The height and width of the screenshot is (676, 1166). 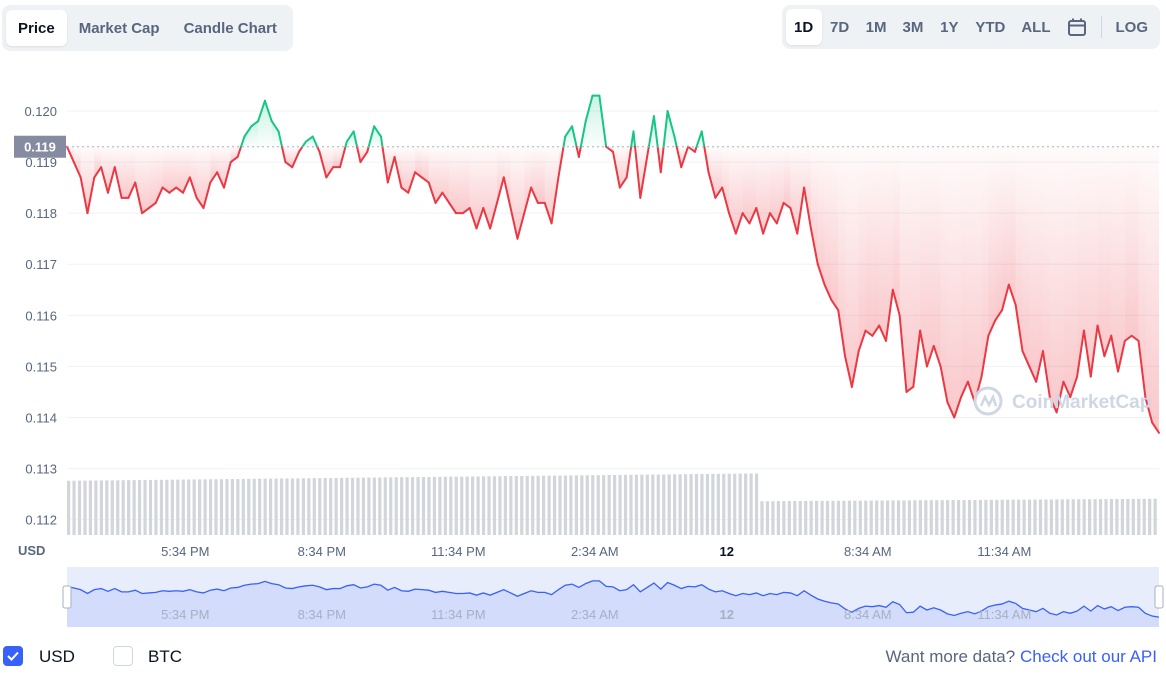 What do you see at coordinates (1088, 656) in the screenshot?
I see `api-link: Check out our API` at bounding box center [1088, 656].